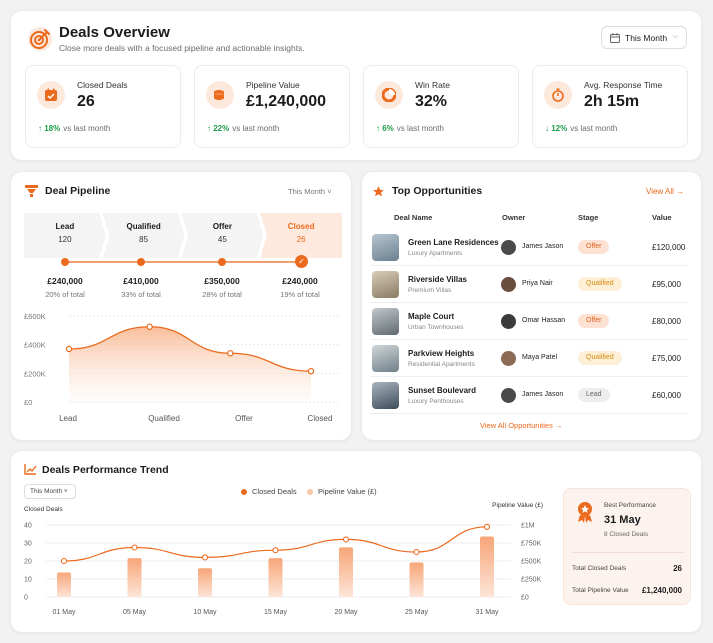 The image size is (713, 643). I want to click on kpi-label: Closed Deals, so click(102, 85).